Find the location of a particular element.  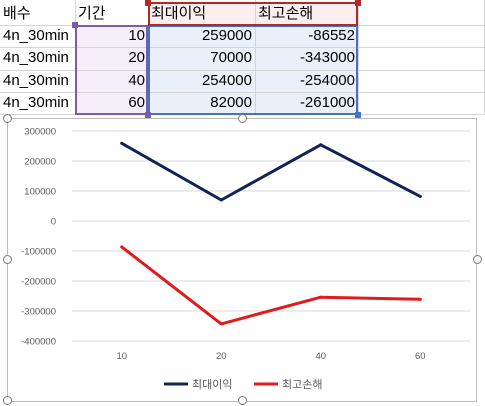

range-border-values is located at coordinates (253, 70).